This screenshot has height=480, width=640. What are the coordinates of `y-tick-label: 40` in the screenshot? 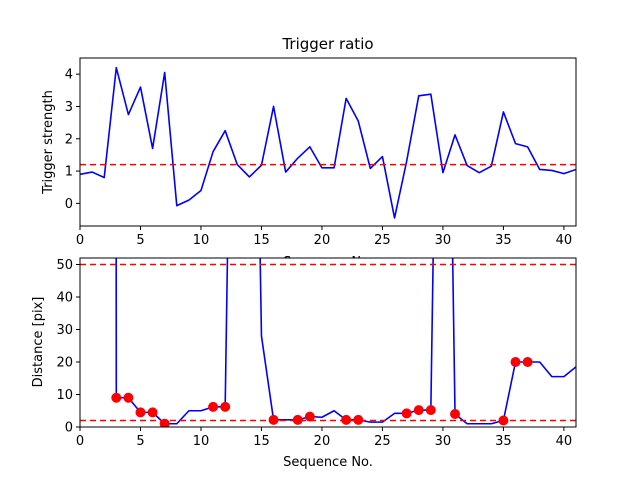 It's located at (64, 298).